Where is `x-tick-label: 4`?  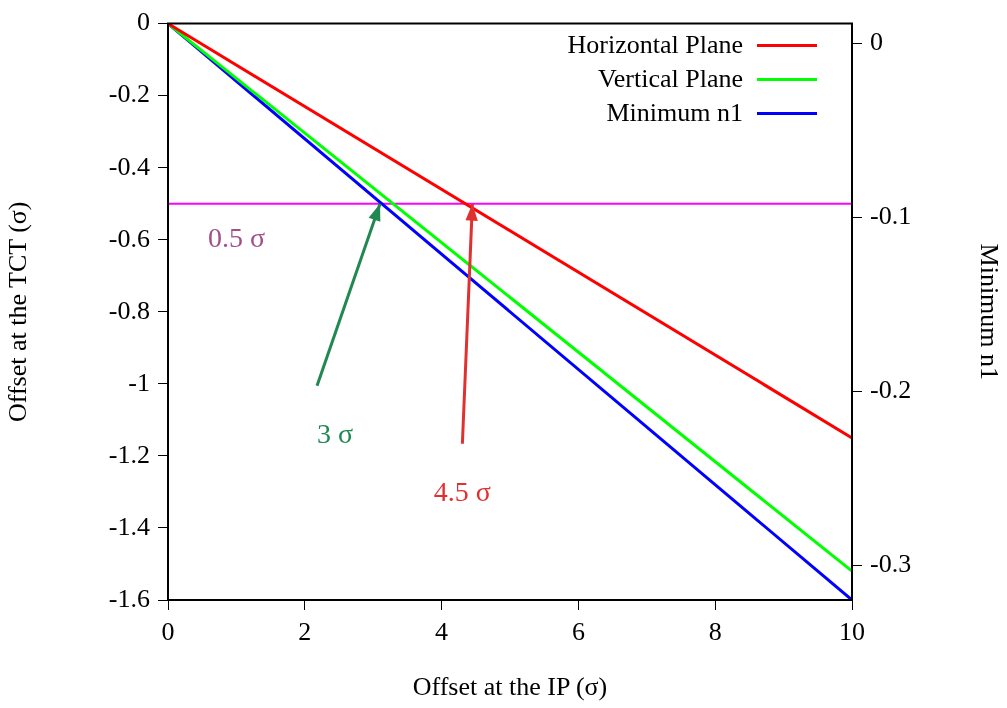 x-tick-label: 4 is located at coordinates (442, 632).